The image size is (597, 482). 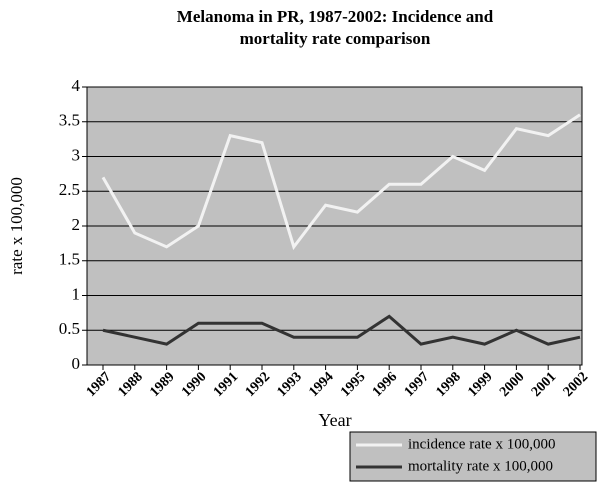 I want to click on y-tick-label: 2, so click(x=76, y=224).